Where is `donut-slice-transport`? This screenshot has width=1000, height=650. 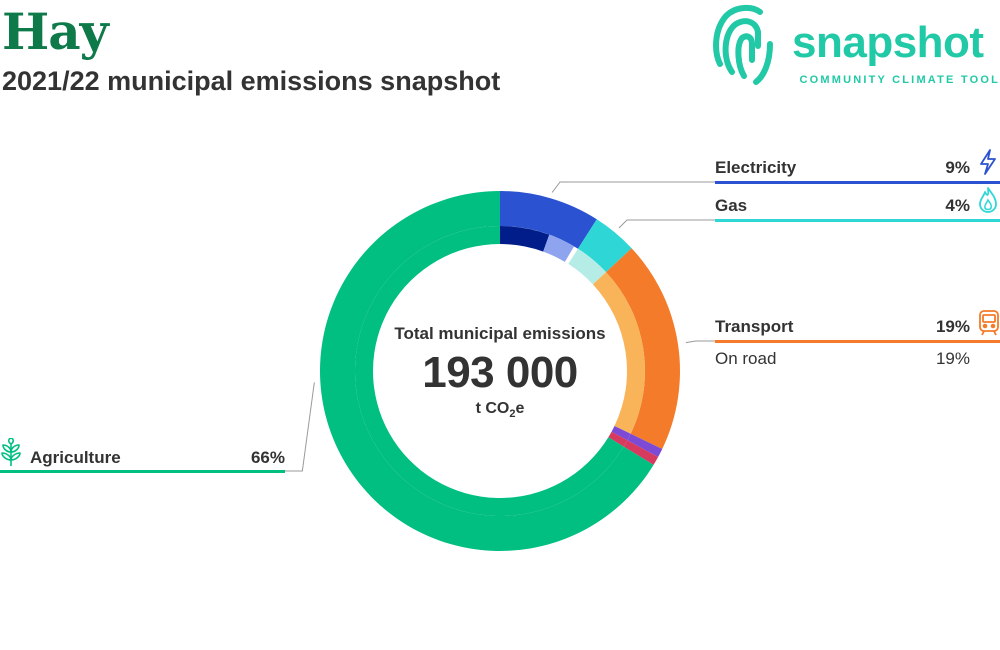
donut-slice-transport is located at coordinates (643, 348).